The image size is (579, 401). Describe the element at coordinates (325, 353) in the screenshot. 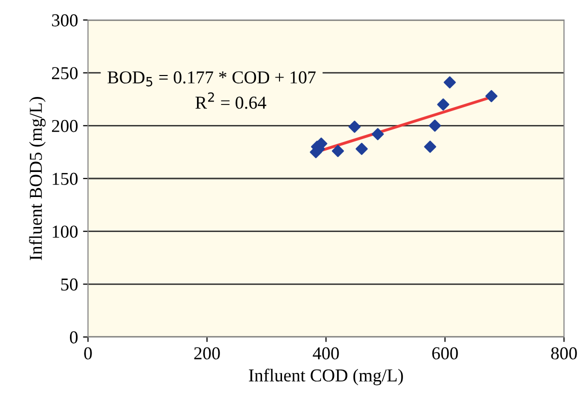

I see `x-tick-label: 400` at that location.